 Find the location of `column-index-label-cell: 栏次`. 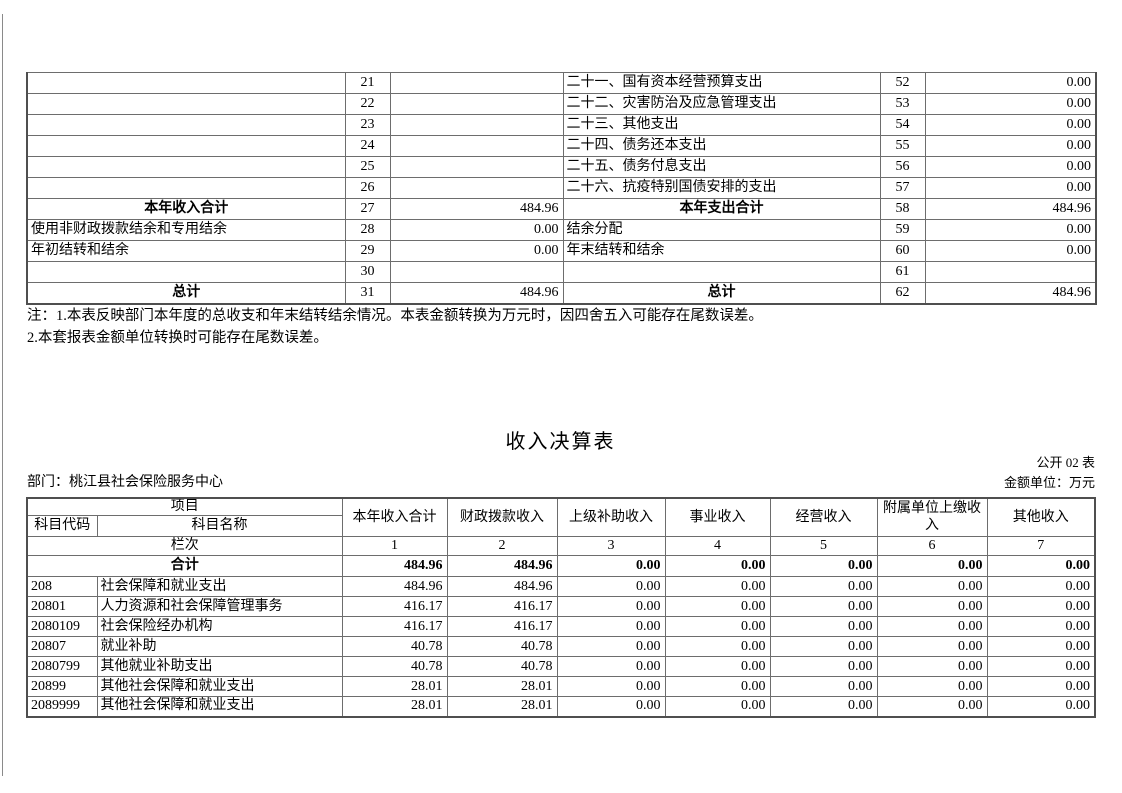

column-index-label-cell: 栏次 is located at coordinates (184, 546).